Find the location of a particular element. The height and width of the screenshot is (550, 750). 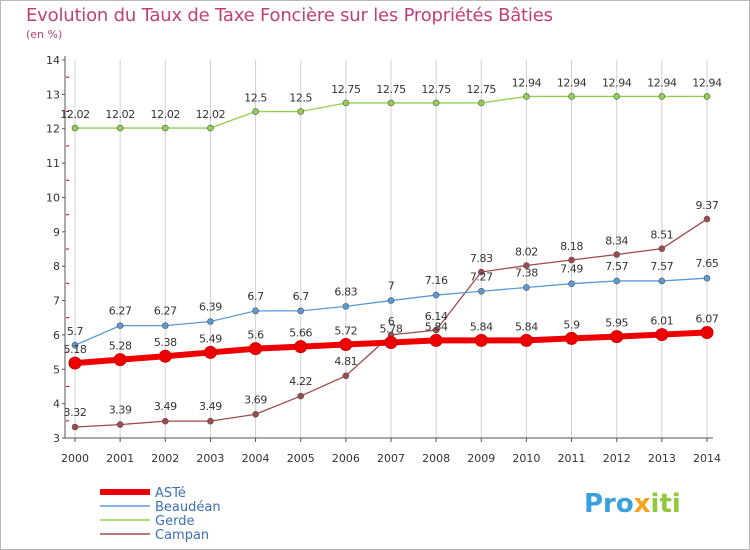

data-label: 7.65 is located at coordinates (707, 263).